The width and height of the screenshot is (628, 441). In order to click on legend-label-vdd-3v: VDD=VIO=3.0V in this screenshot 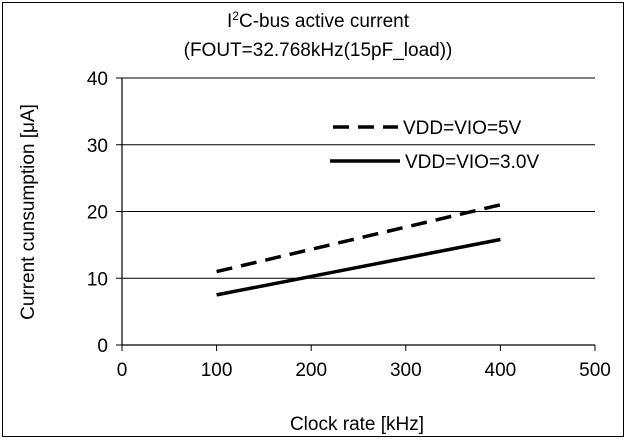, I will do `click(472, 162)`.